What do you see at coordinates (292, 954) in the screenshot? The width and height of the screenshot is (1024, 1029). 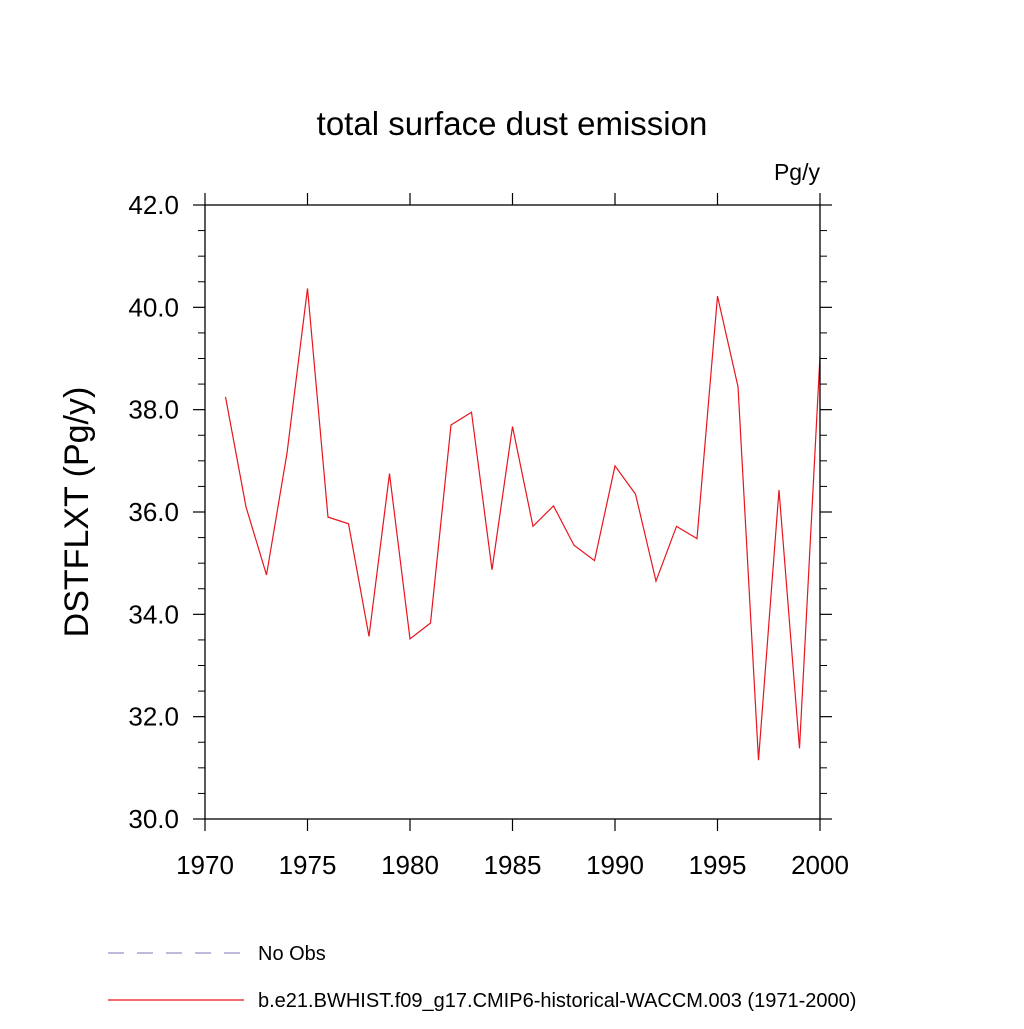 I see `legend-label-no-obs: No Obs` at bounding box center [292, 954].